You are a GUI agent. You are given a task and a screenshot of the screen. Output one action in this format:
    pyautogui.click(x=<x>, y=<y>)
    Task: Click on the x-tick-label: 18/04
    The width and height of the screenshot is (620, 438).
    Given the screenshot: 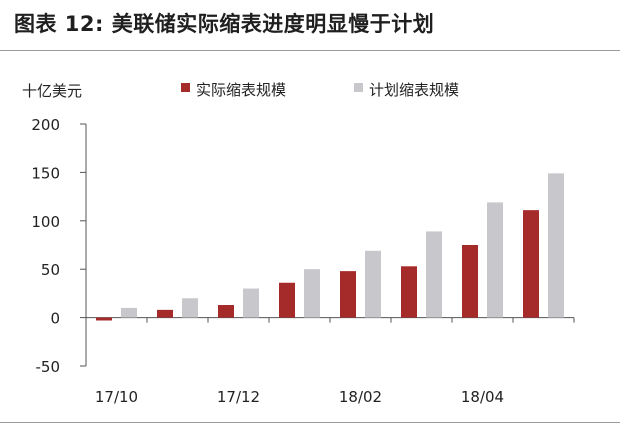 What is the action you would take?
    pyautogui.click(x=482, y=397)
    